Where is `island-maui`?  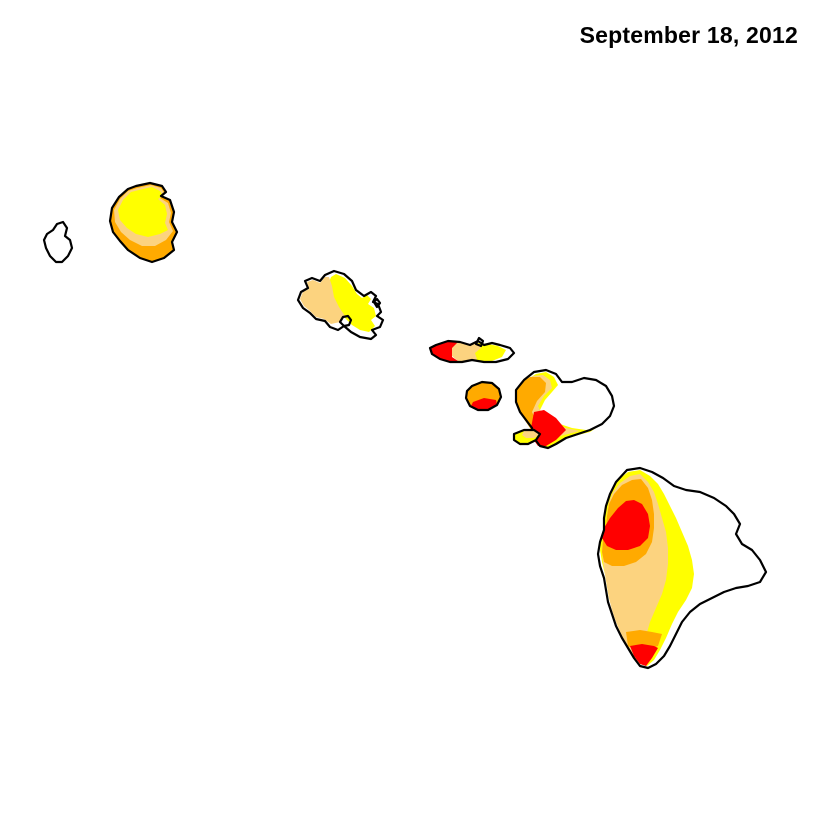
island-maui is located at coordinates (565, 409).